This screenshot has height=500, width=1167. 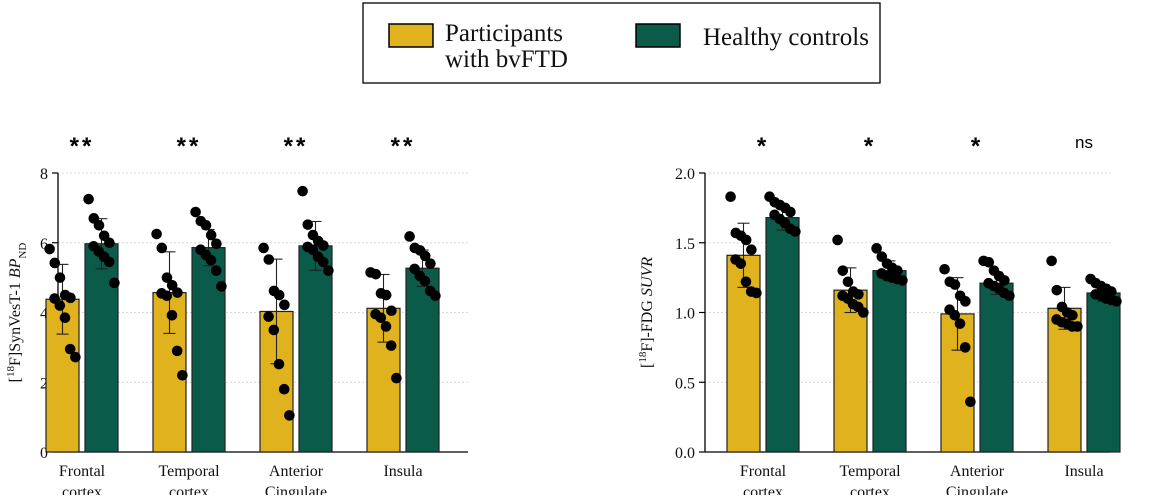 I want to click on y-label-part: BP, so click(x=15, y=268).